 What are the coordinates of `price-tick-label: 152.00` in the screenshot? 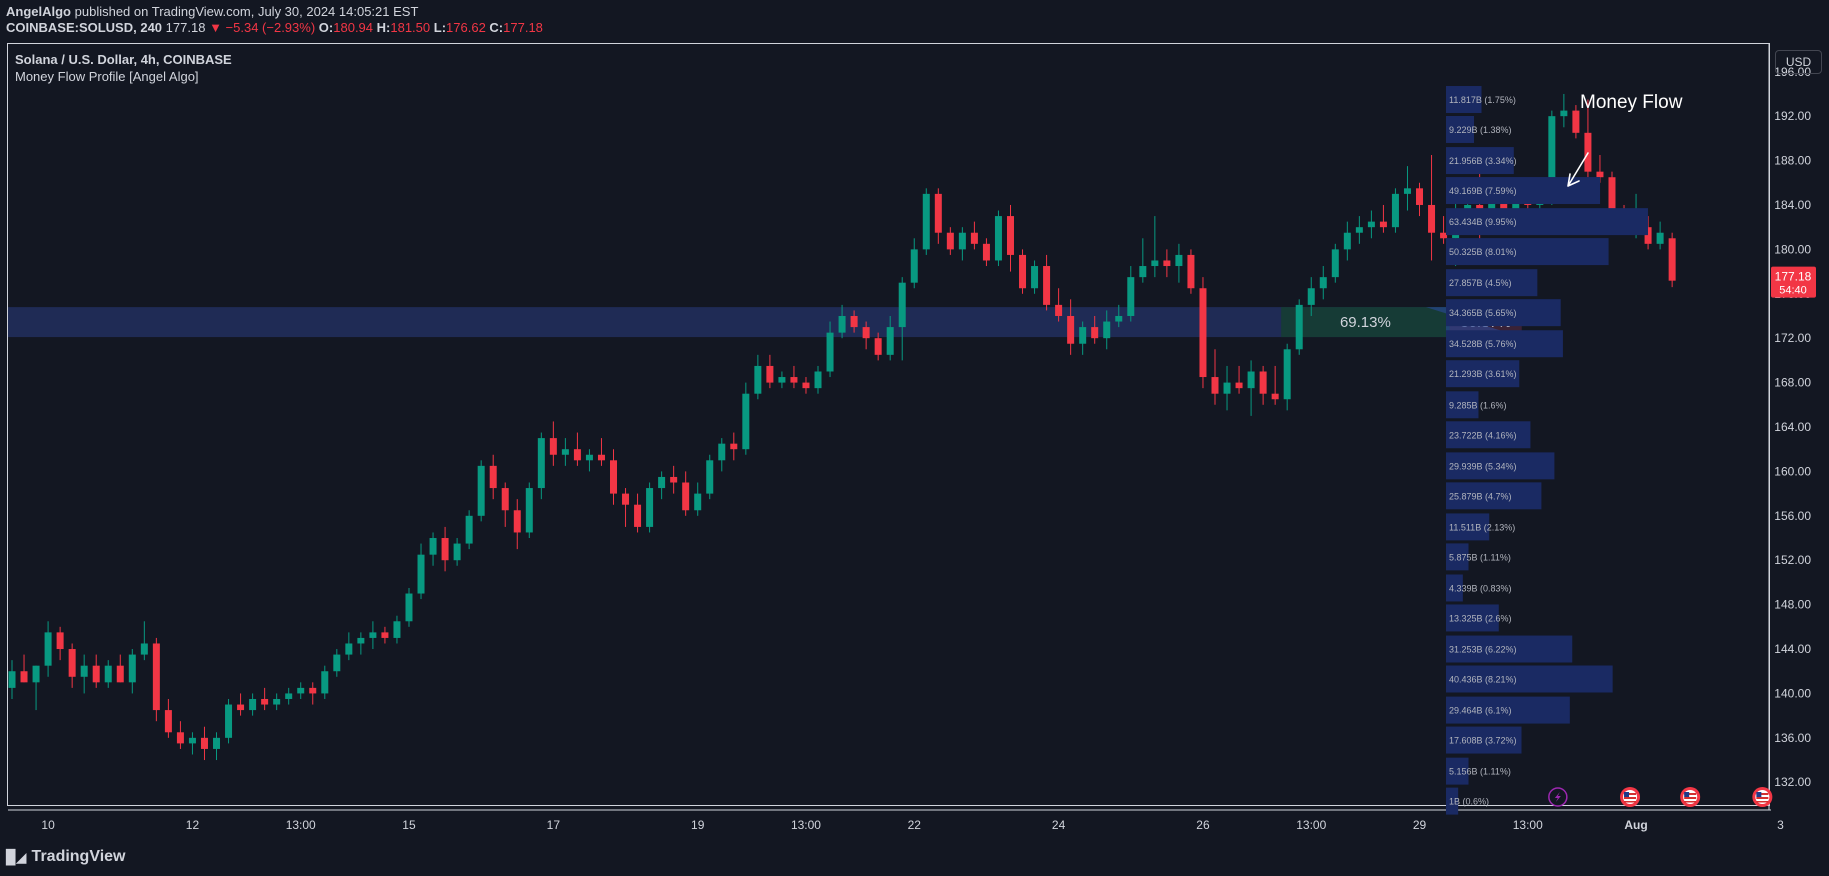 It's located at (1792, 560).